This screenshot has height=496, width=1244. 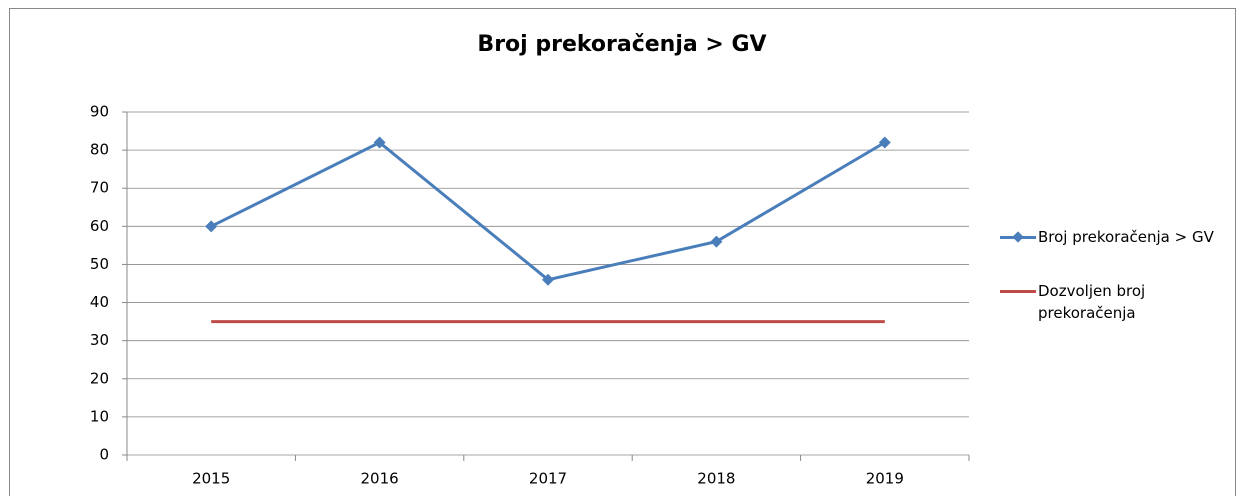 I want to click on x-tick-label: 2015, so click(x=211, y=479).